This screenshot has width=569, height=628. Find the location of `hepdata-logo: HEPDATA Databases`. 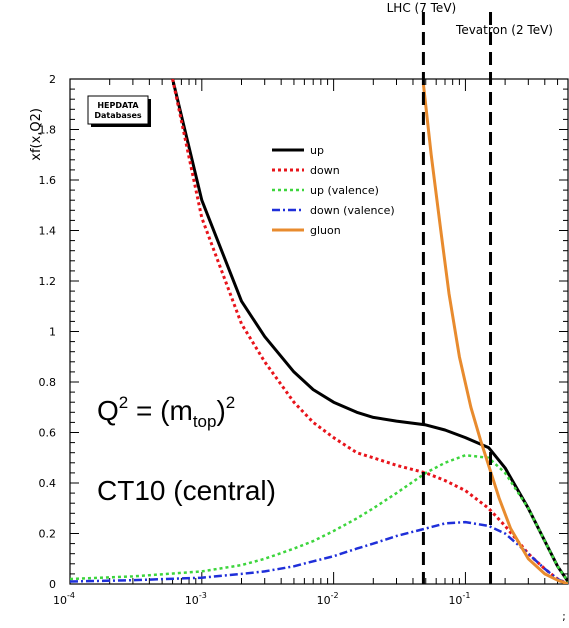

hepdata-logo: HEPDATA Databases is located at coordinates (119, 111).